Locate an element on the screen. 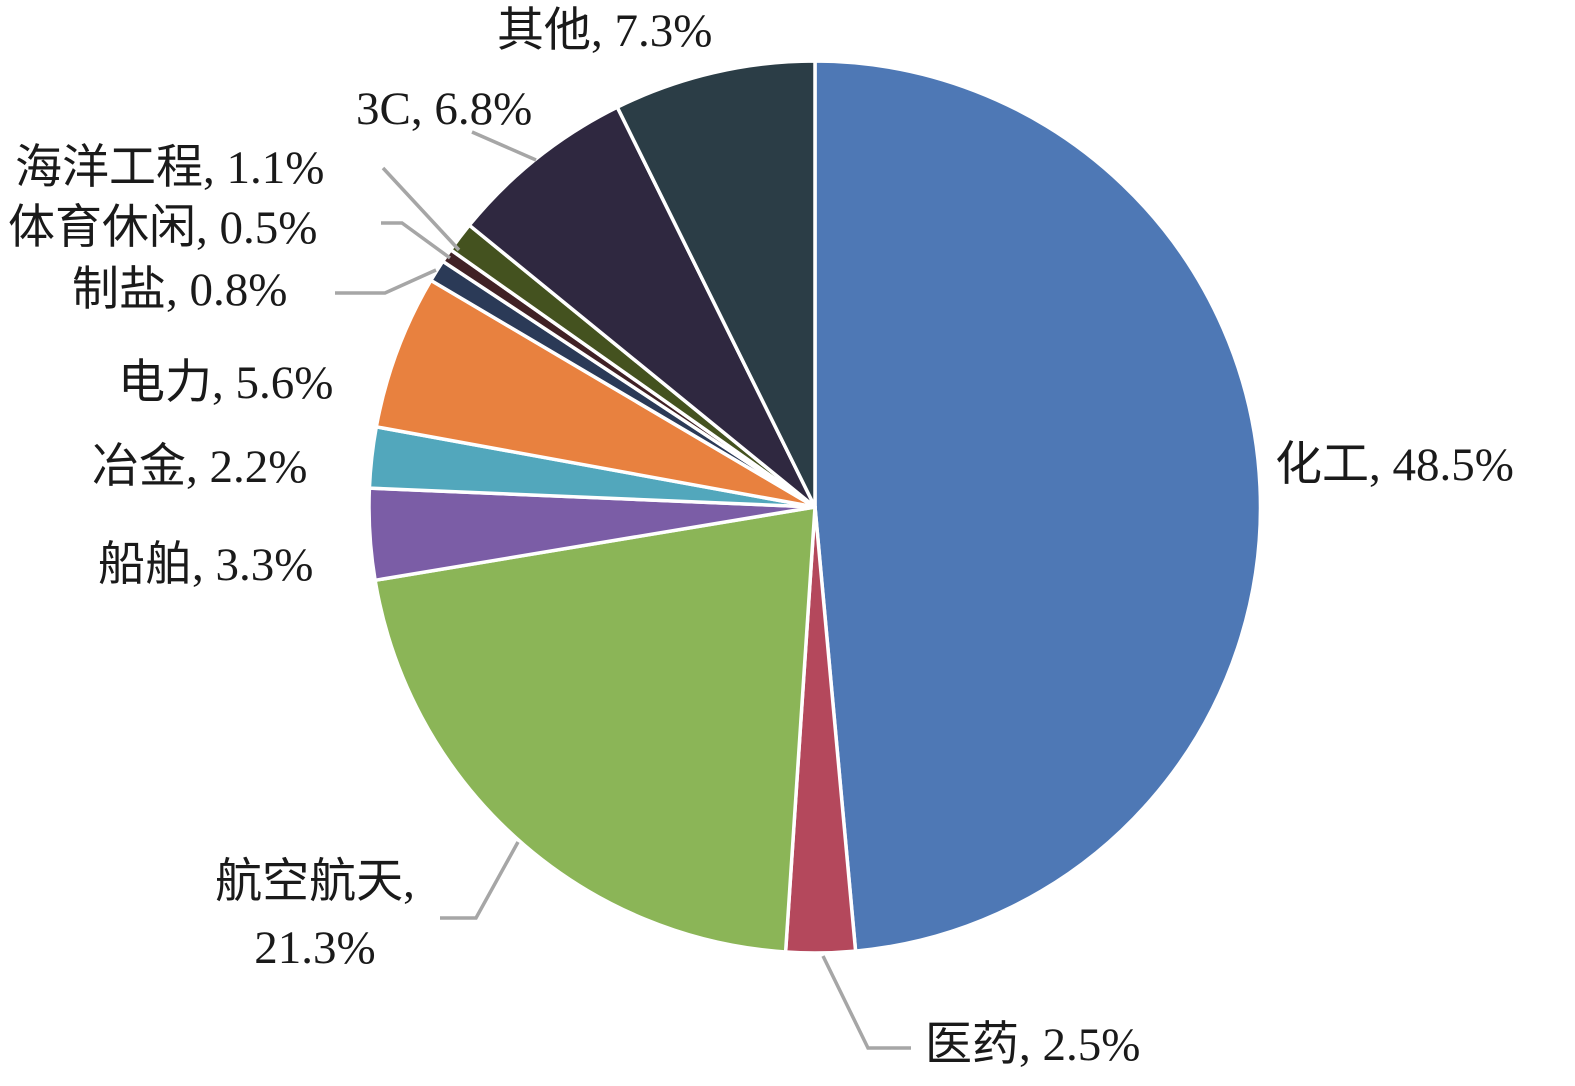 This screenshot has width=1575, height=1086. pie-label-power: 电力, 5.6% is located at coordinates (226, 383).